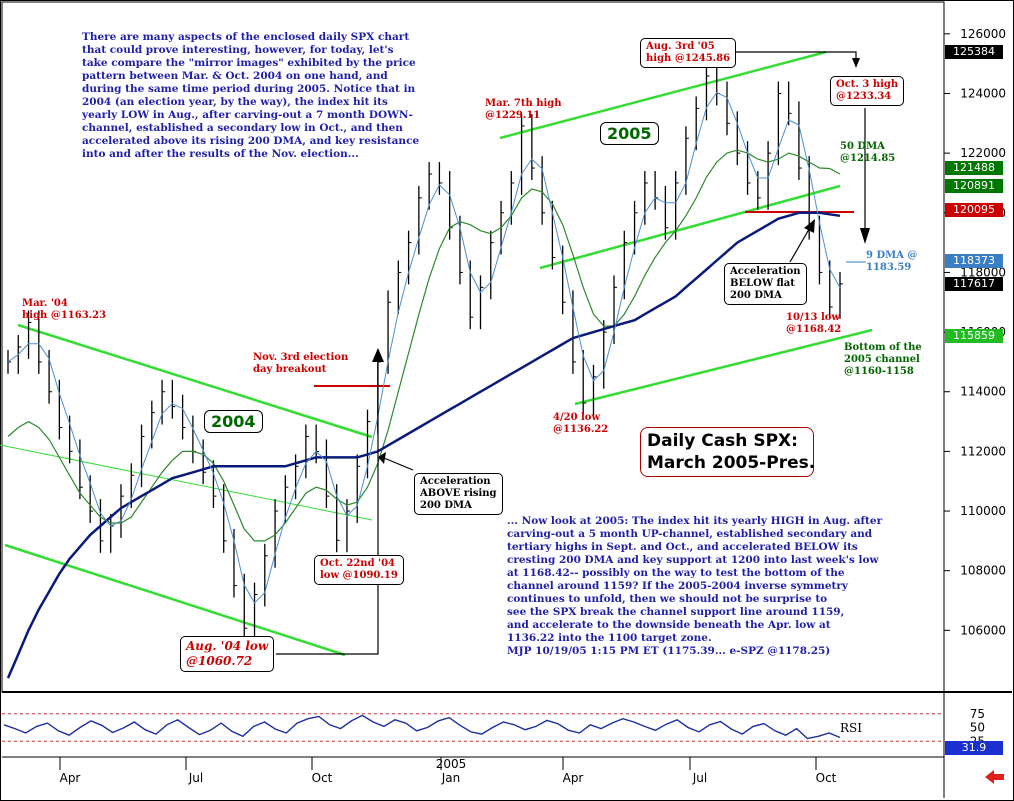 This screenshot has height=801, width=1014. Describe the element at coordinates (301, 363) in the screenshot. I see `nov3-election-label: Nov. 3rd election day breakout` at that location.